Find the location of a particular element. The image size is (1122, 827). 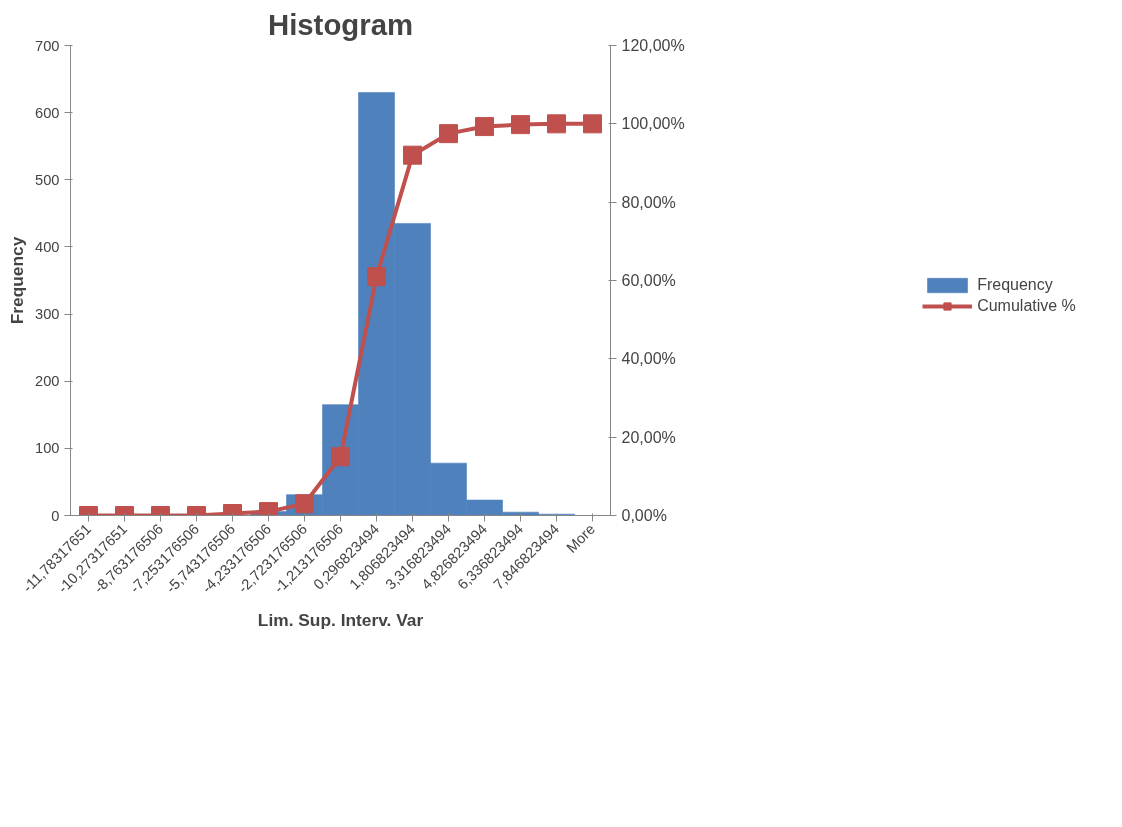

legend-label: Cumulative % is located at coordinates (1026, 306).